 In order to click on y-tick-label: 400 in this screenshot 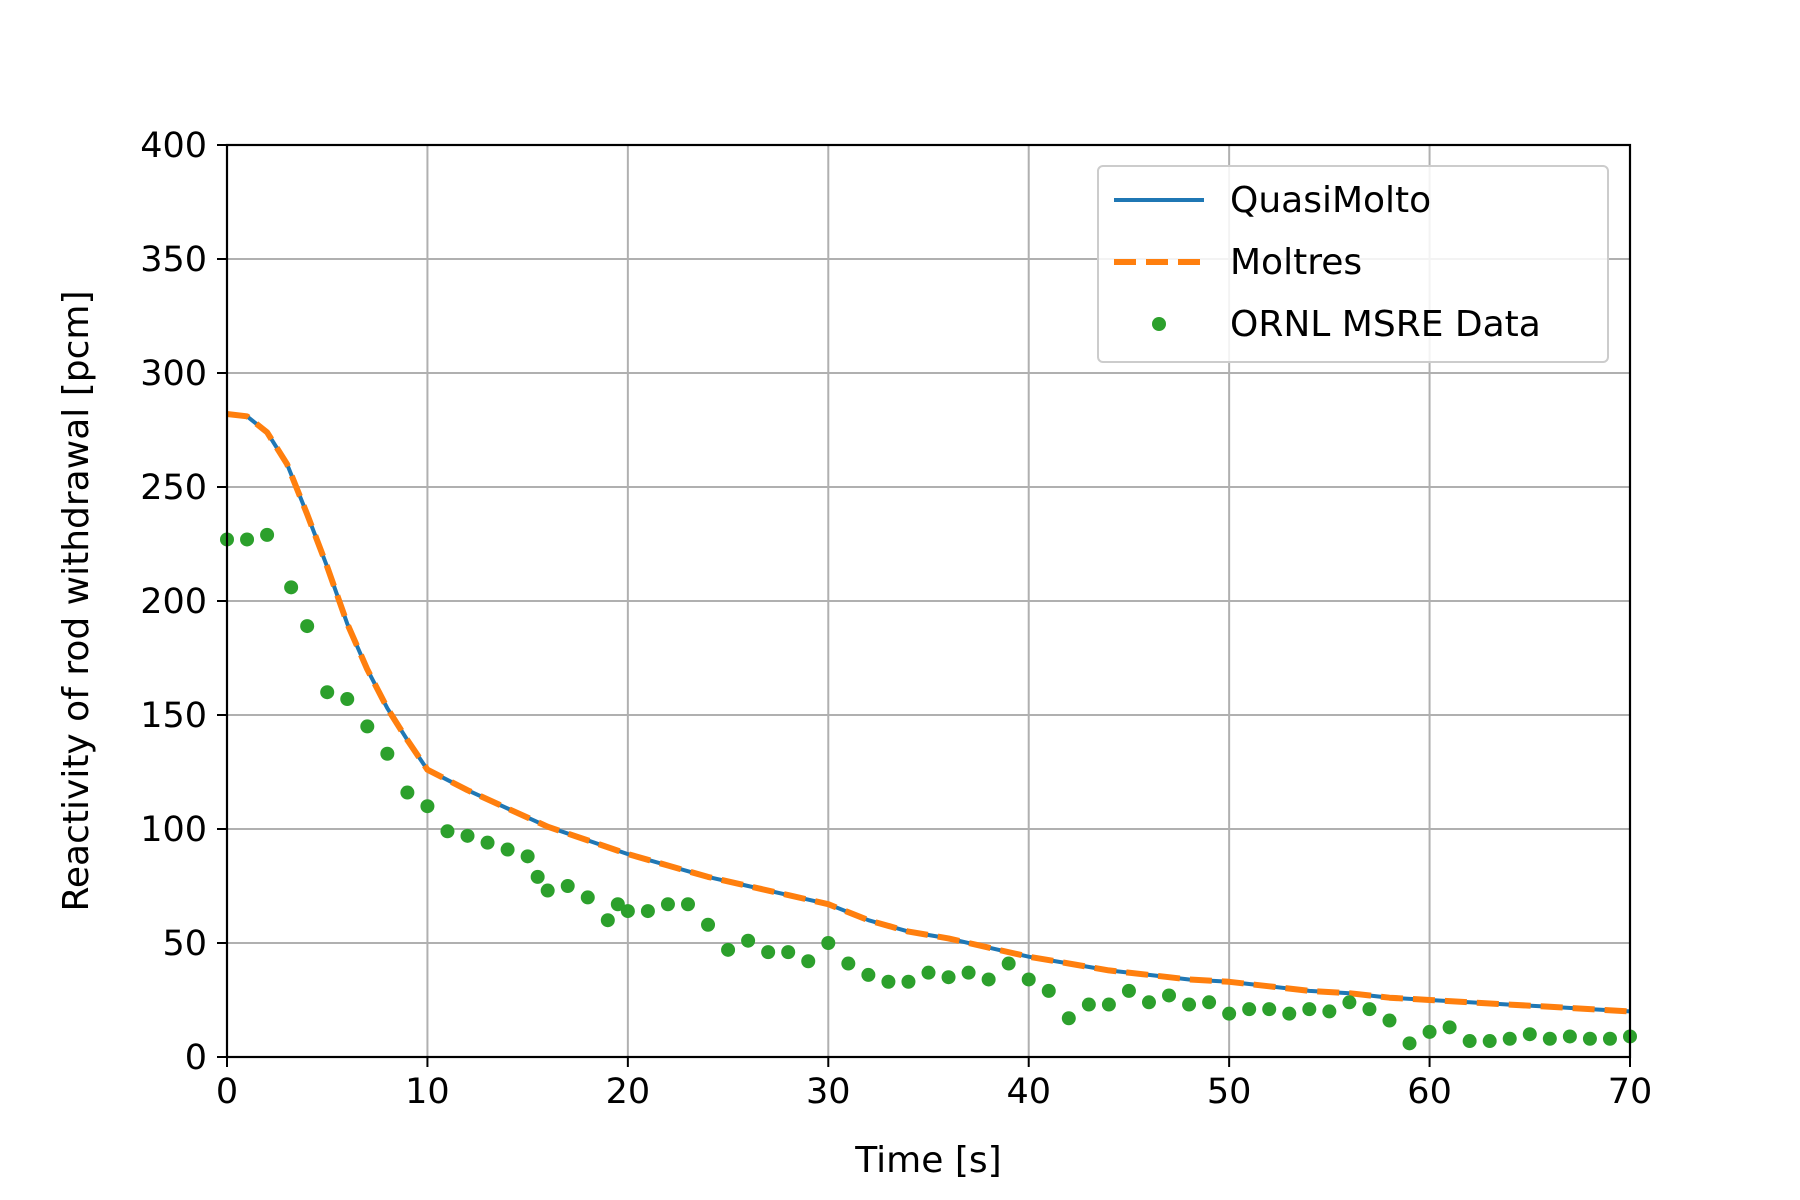, I will do `click(173, 146)`.